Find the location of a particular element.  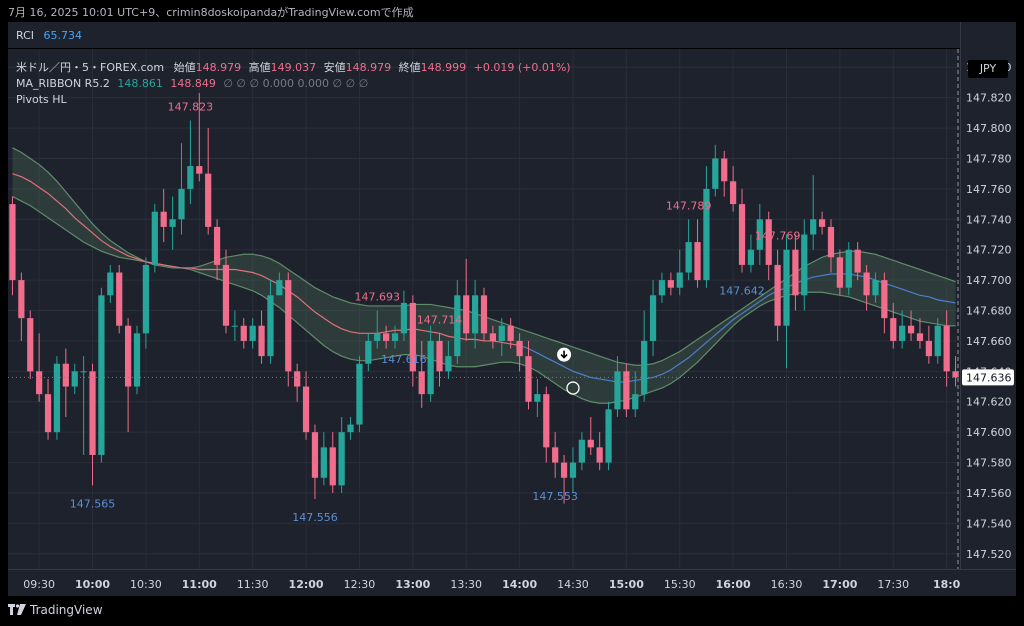

close-label: 終値 is located at coordinates (409, 67).